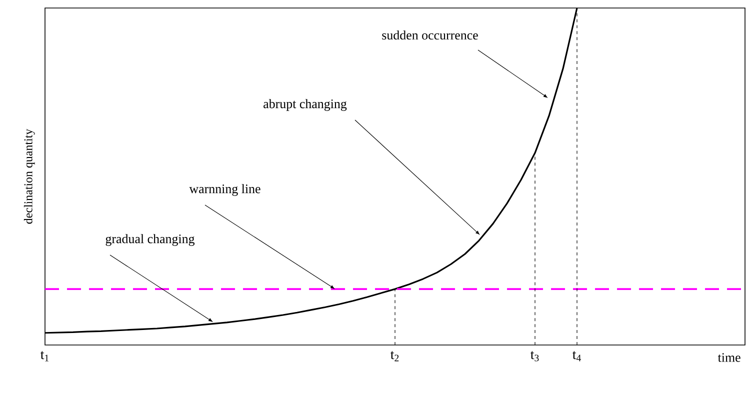 Image resolution: width=749 pixels, height=408 pixels. I want to click on annotation: sudden occurrence, so click(430, 35).